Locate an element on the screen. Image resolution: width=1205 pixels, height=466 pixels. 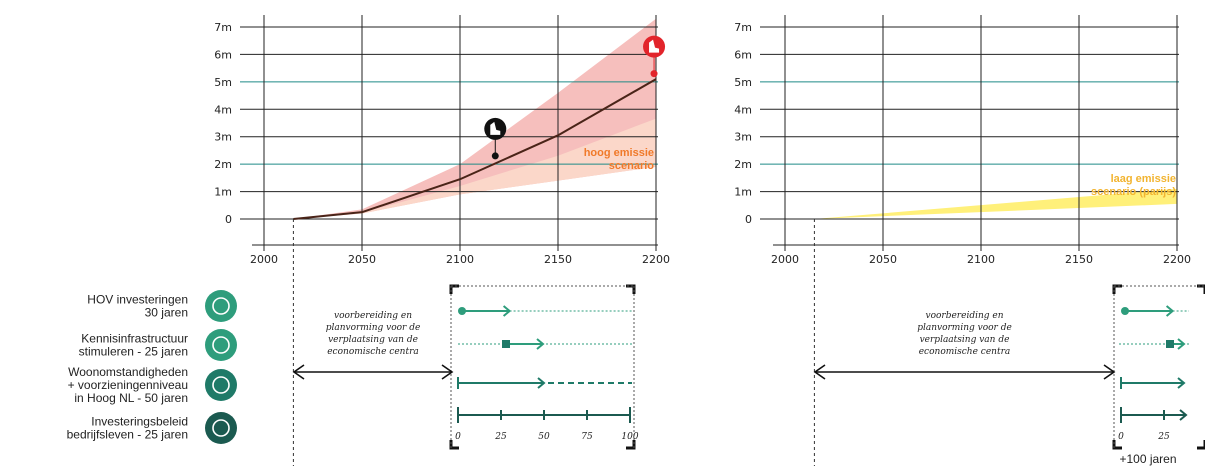
lightbulb-icon is located at coordinates (221, 345).